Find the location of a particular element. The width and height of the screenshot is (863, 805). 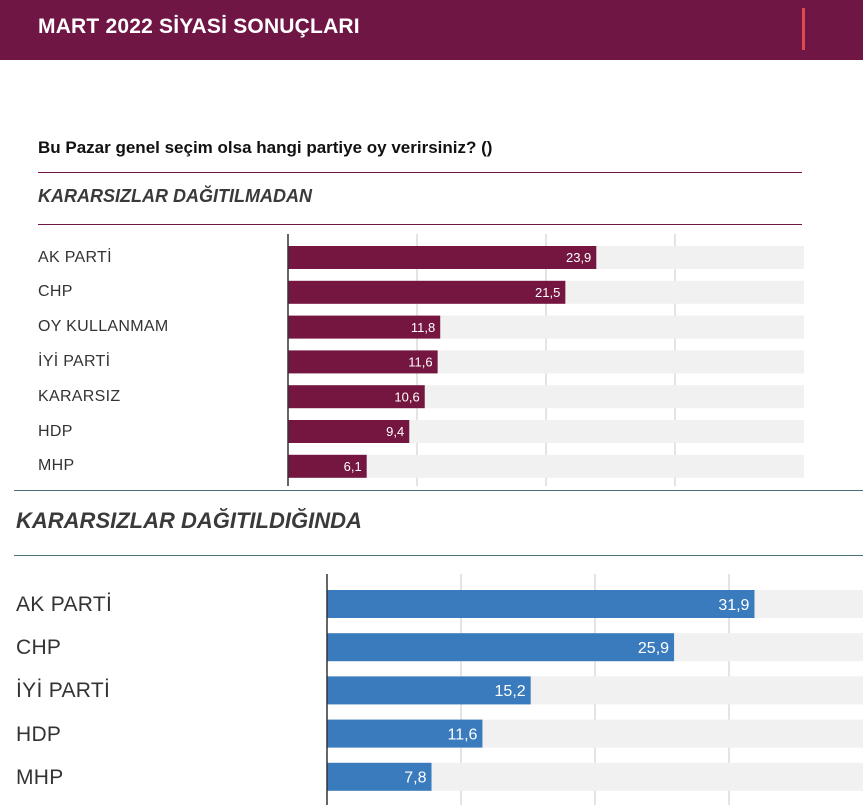

chart1-category-label: KARARSIZ is located at coordinates (79, 396).